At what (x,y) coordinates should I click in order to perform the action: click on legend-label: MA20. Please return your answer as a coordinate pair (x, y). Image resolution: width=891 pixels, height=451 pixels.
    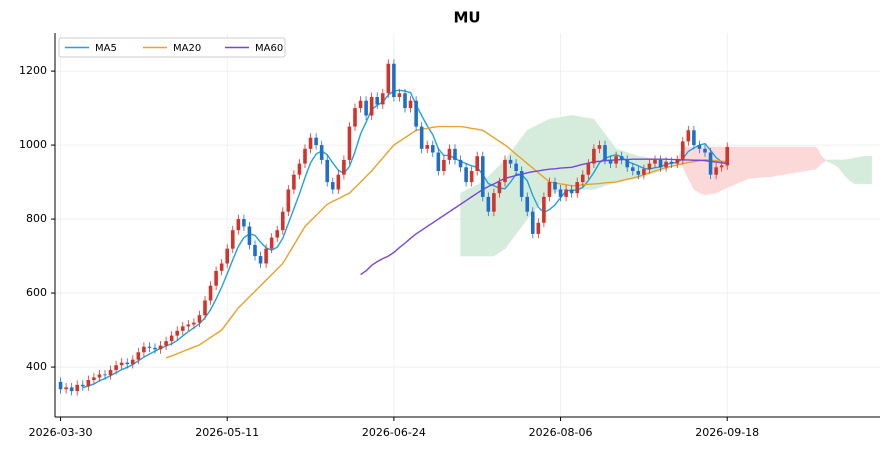
    Looking at the image, I should click on (187, 48).